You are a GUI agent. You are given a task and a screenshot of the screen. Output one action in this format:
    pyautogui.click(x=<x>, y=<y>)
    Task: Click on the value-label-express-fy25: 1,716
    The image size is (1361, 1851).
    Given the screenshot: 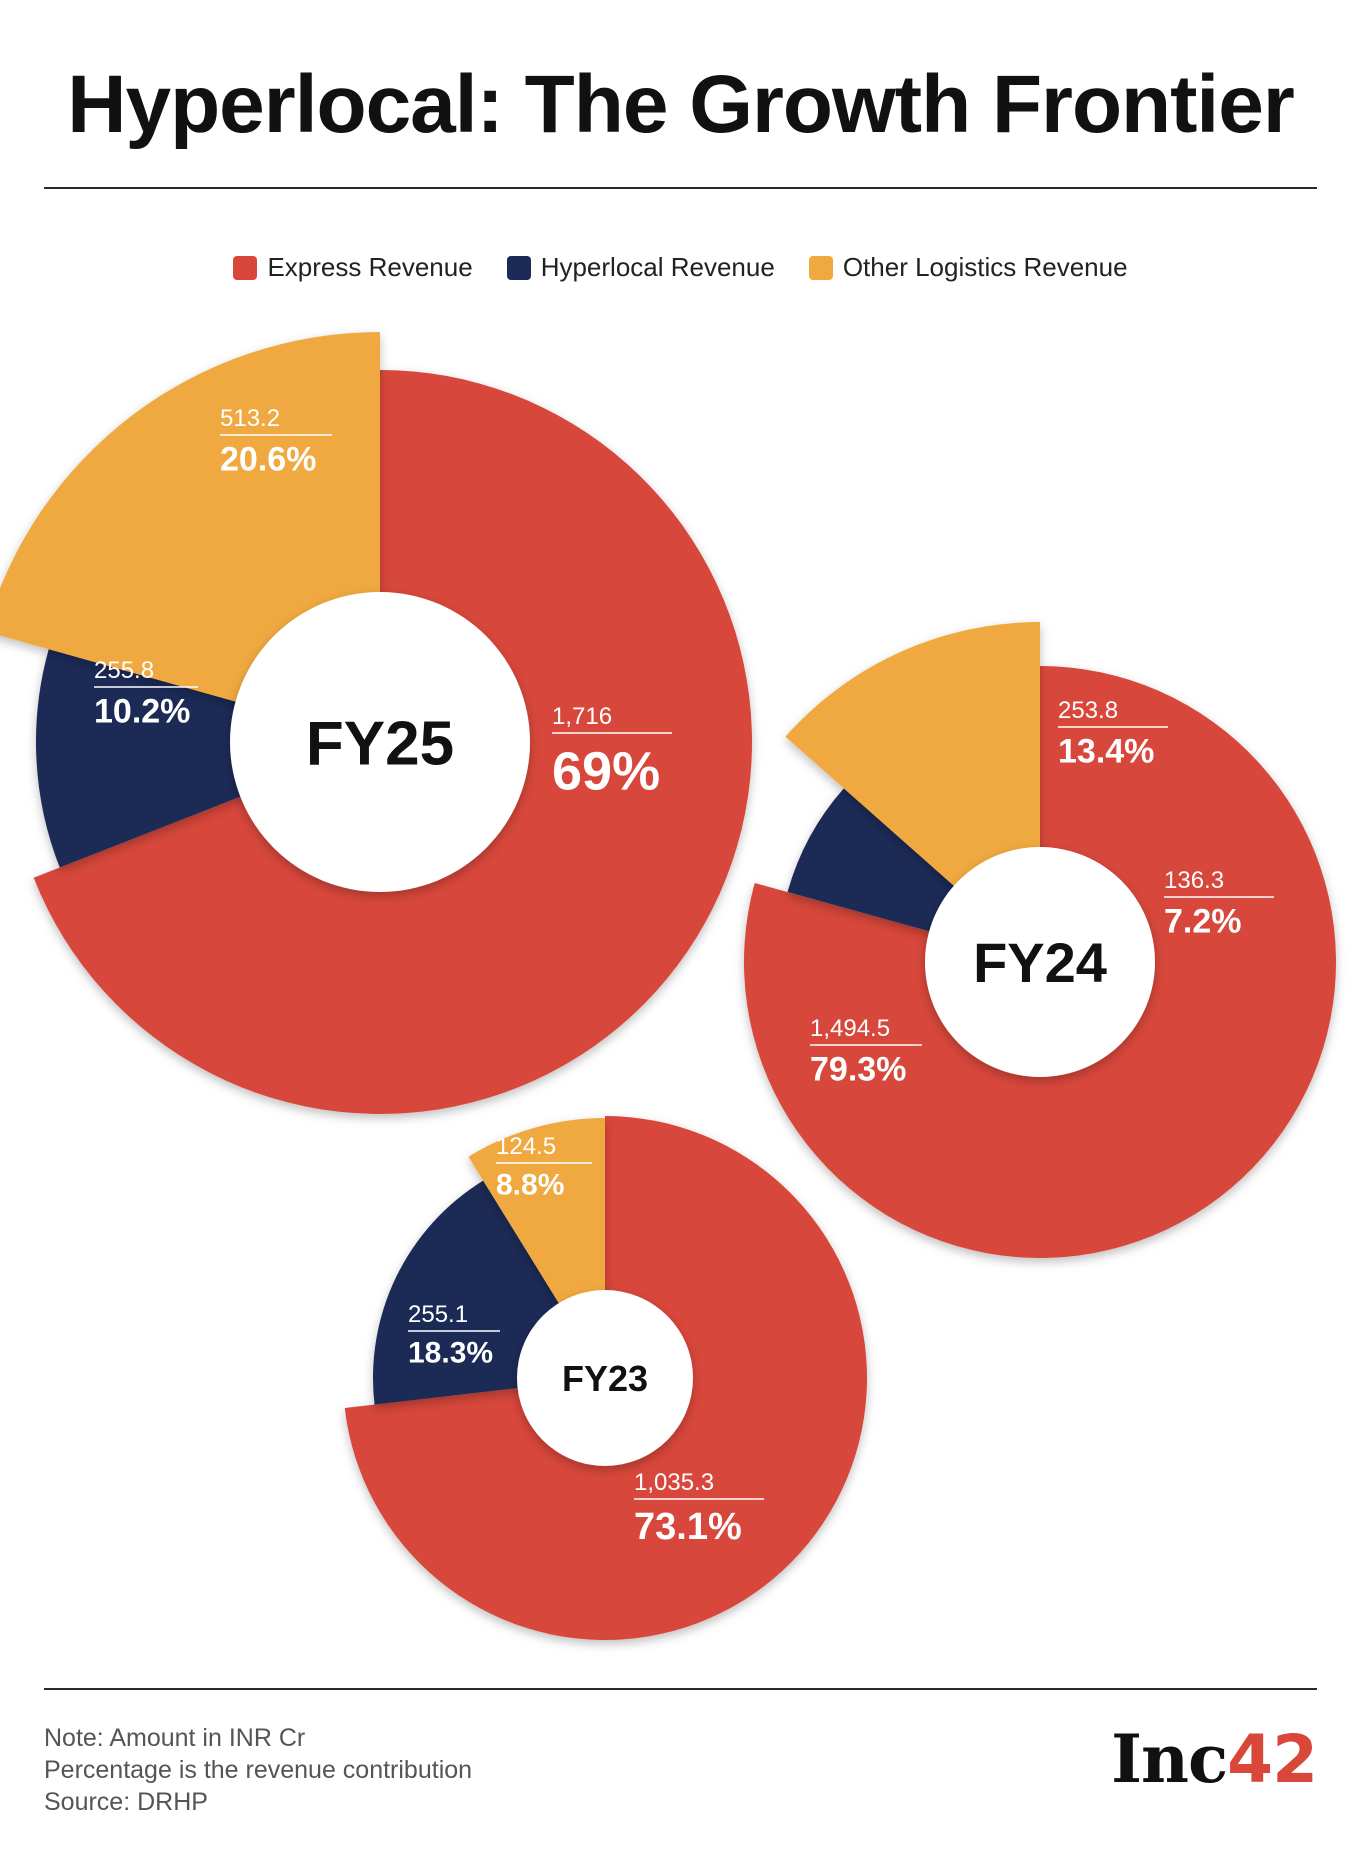 What is the action you would take?
    pyautogui.click(x=582, y=716)
    